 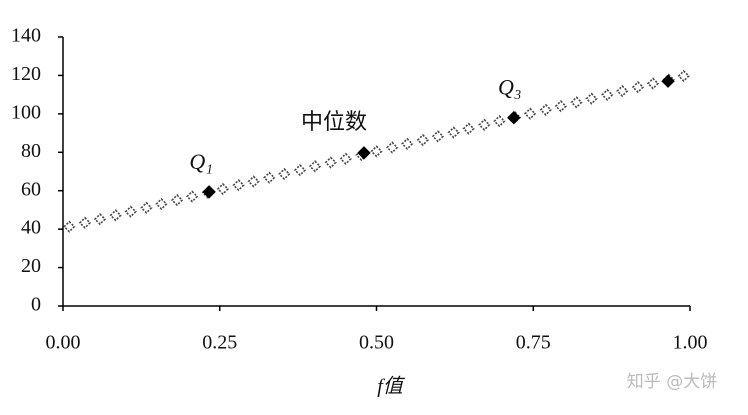 What do you see at coordinates (31, 266) in the screenshot?
I see `y-tick-label: 20` at bounding box center [31, 266].